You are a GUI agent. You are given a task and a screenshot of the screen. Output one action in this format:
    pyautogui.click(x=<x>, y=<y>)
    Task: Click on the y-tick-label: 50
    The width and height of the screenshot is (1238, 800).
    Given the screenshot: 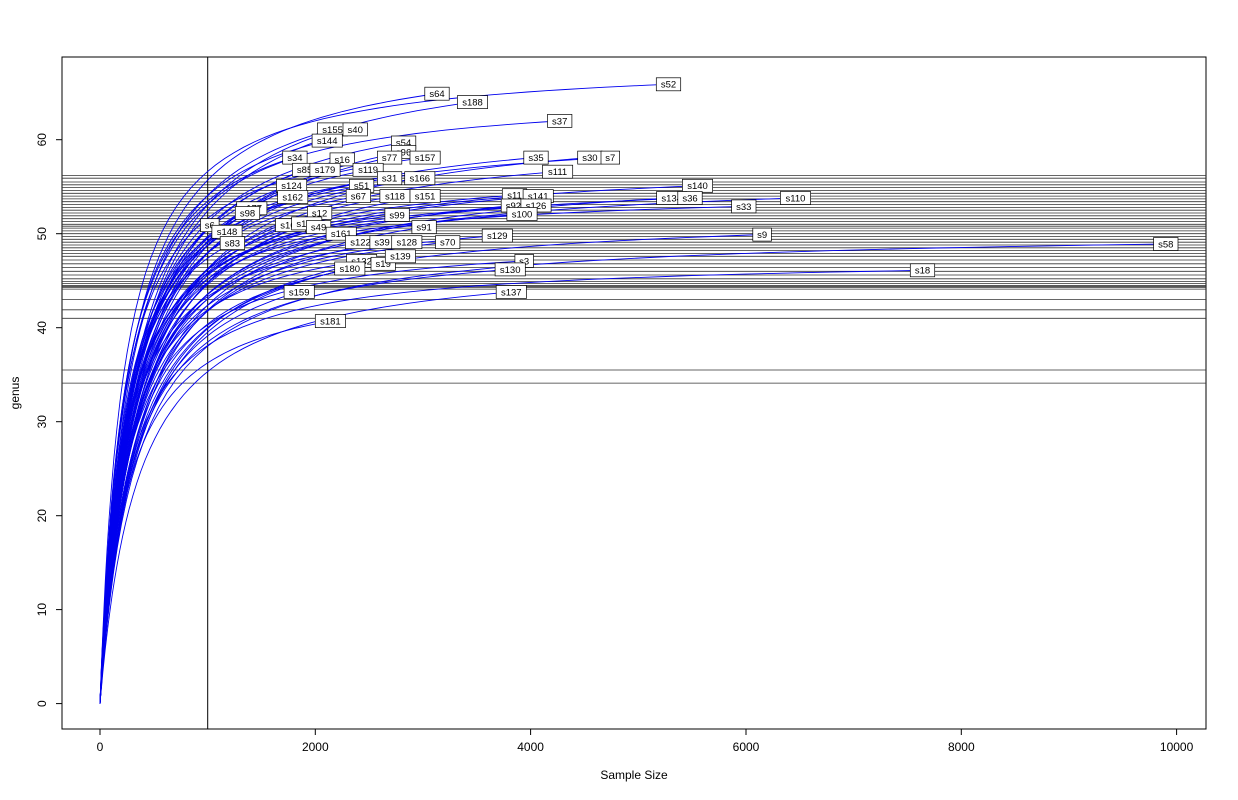 What is the action you would take?
    pyautogui.click(x=42, y=234)
    